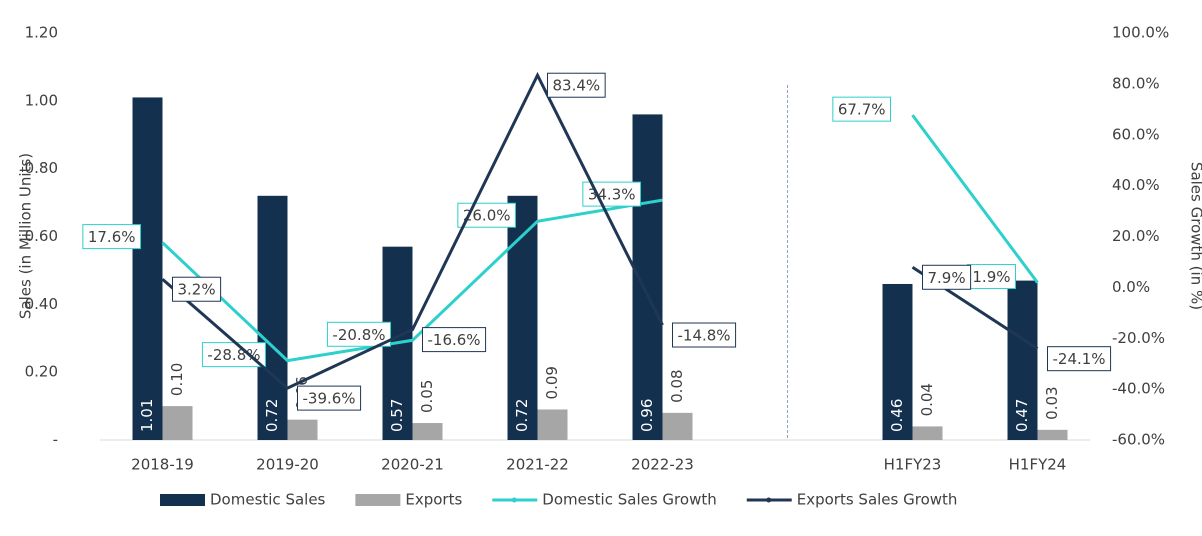 The width and height of the screenshot is (1202, 536). Describe the element at coordinates (41, 168) in the screenshot. I see `y-tick-label: 0.80` at that location.